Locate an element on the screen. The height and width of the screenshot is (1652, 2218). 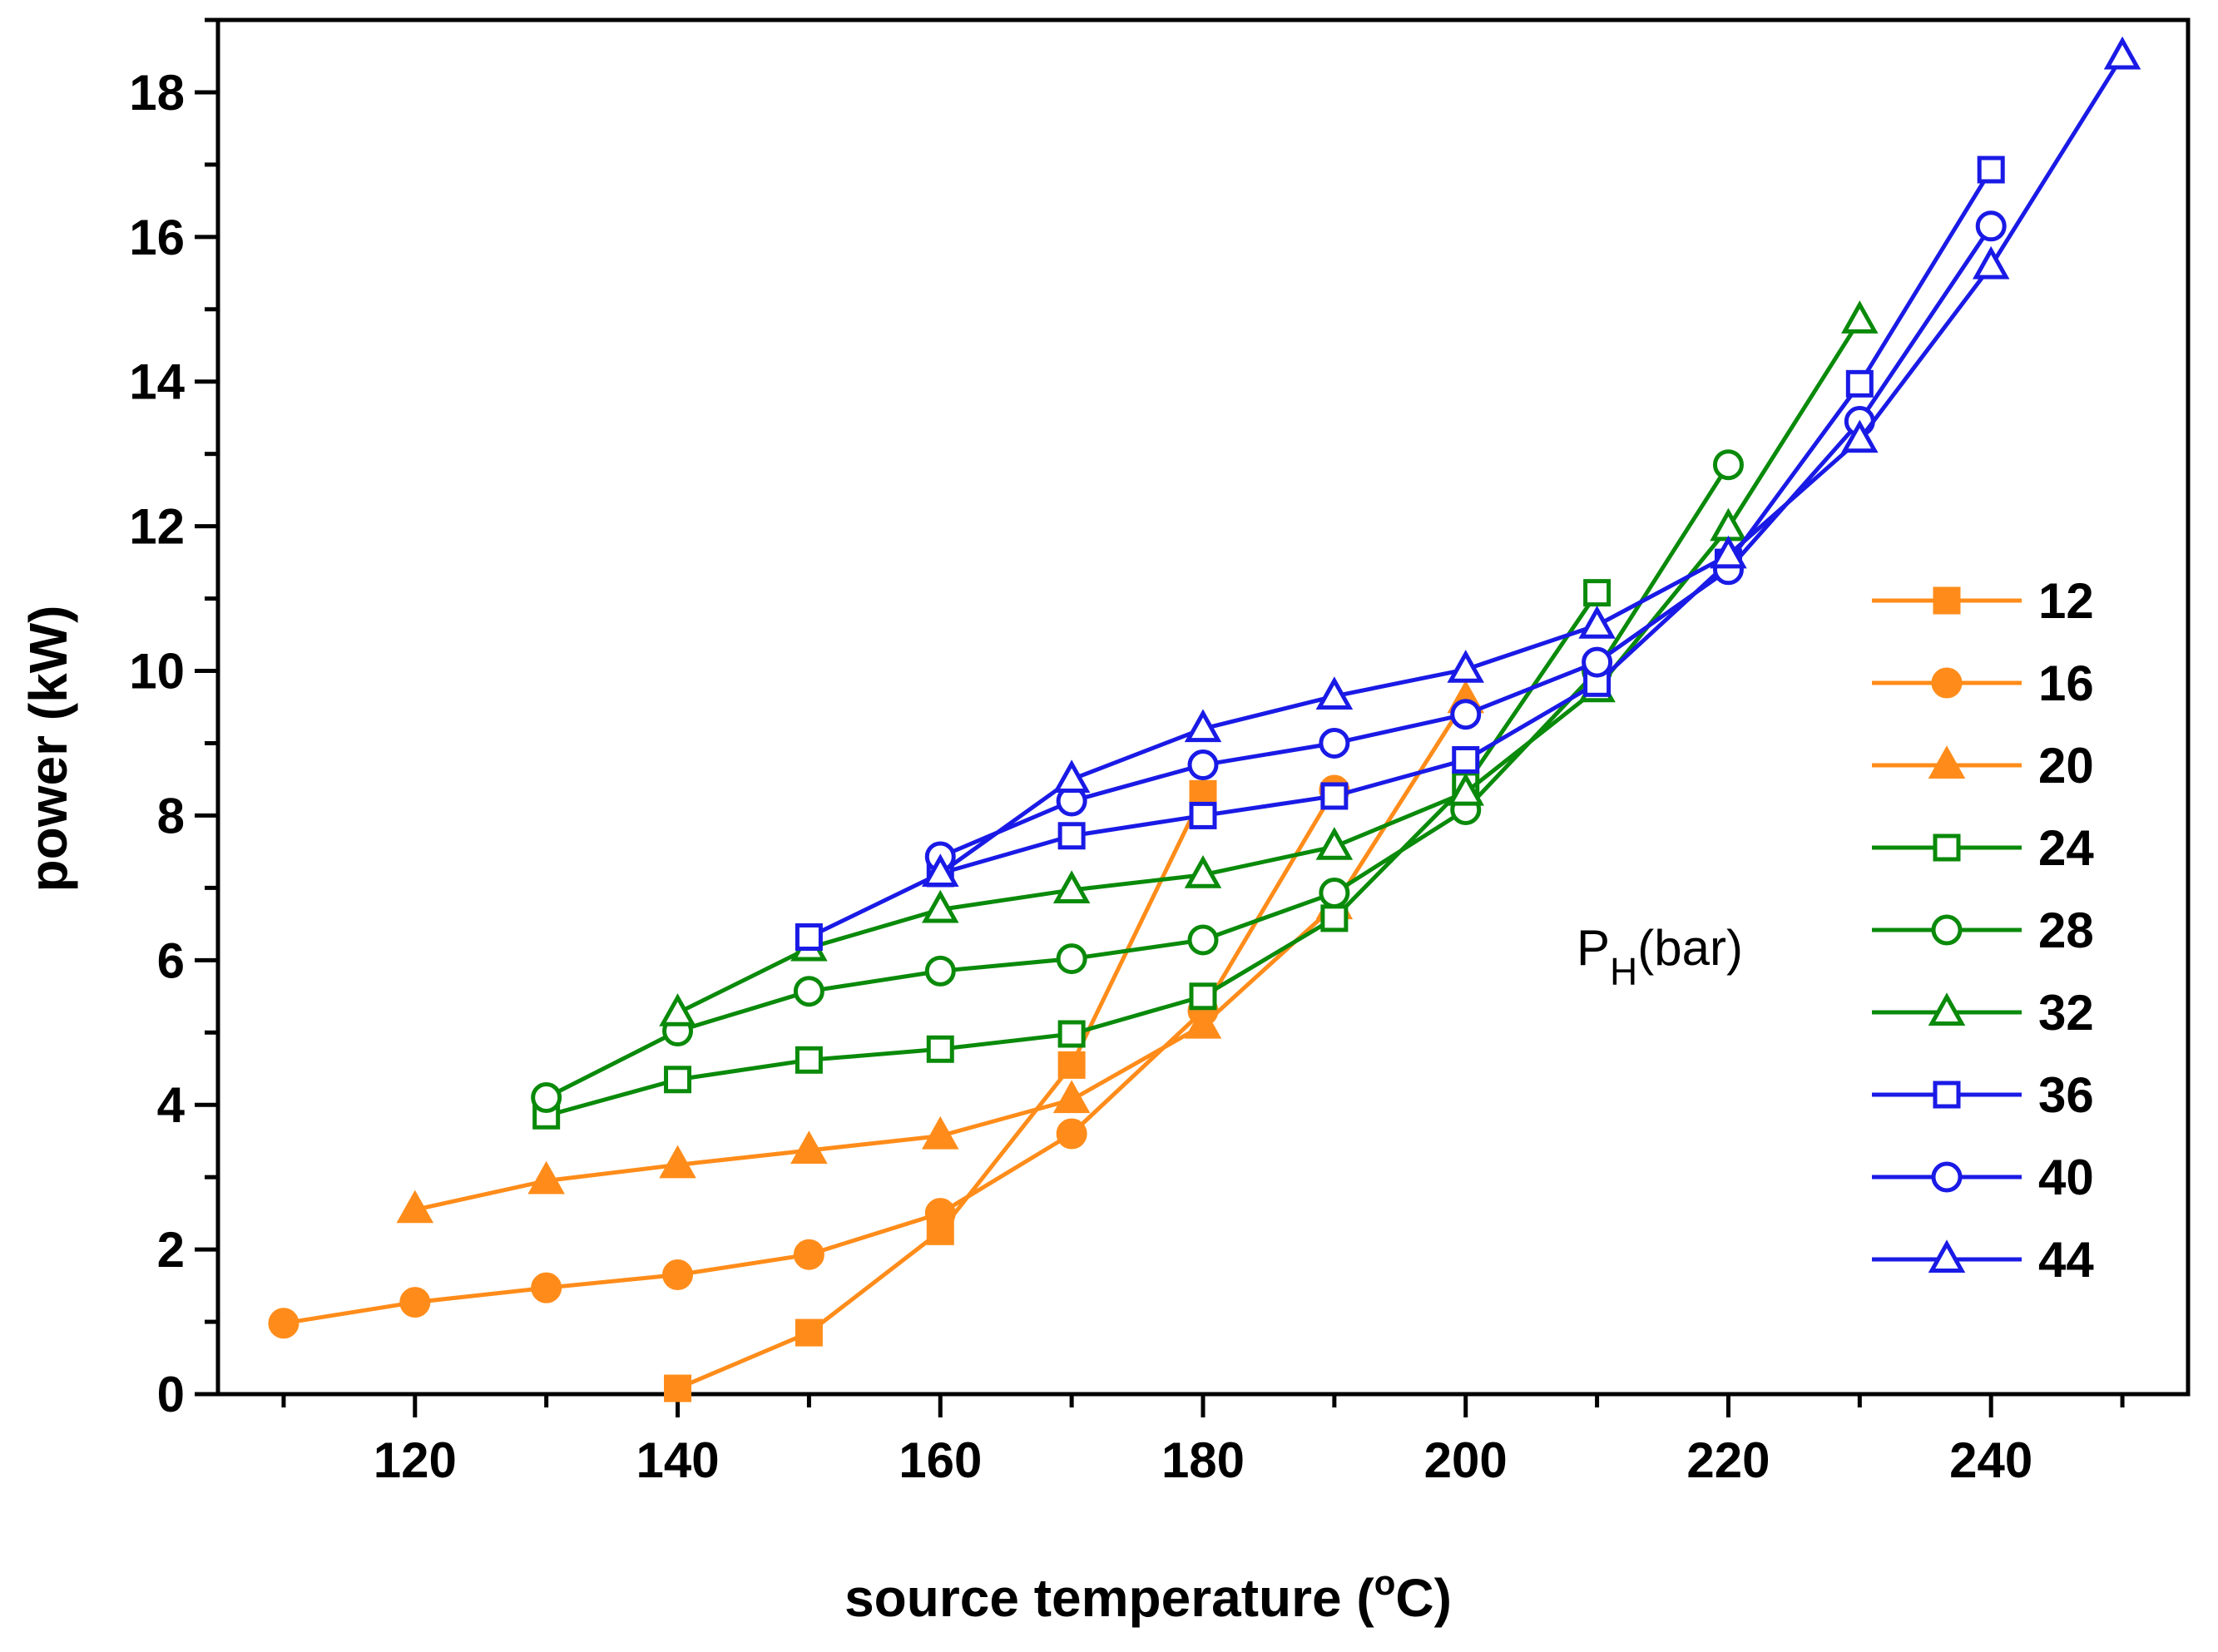
y-axis-title: power (kW) is located at coordinates (48, 749).